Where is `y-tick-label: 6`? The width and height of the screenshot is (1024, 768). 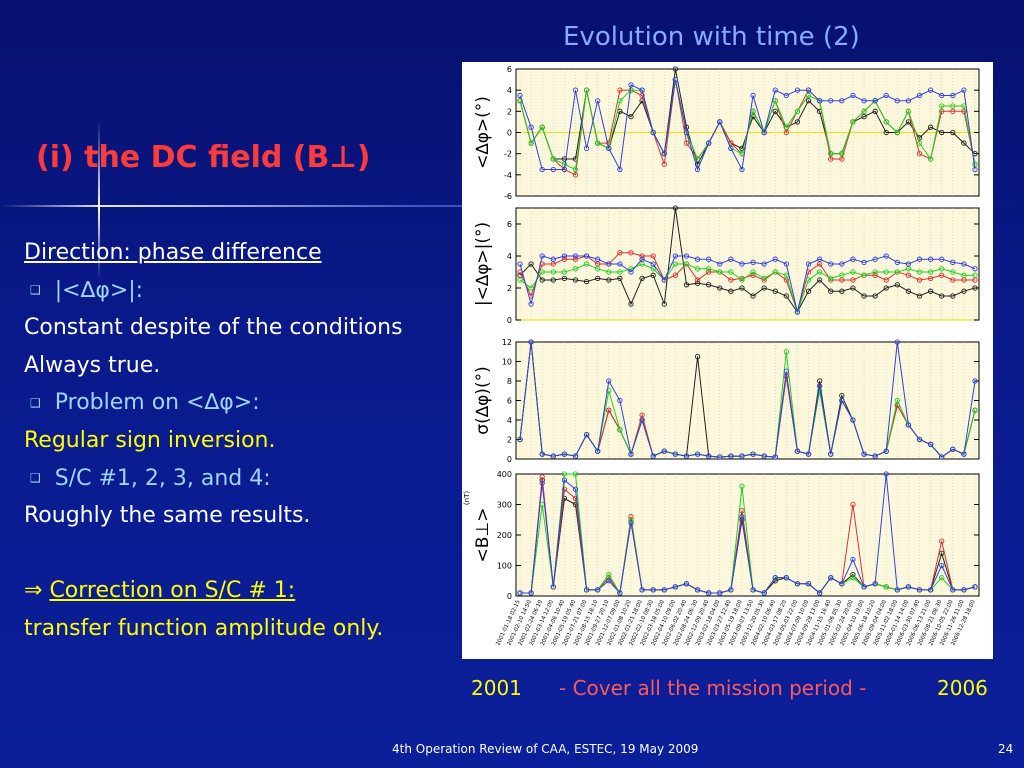
y-tick-label: 6 is located at coordinates (509, 69).